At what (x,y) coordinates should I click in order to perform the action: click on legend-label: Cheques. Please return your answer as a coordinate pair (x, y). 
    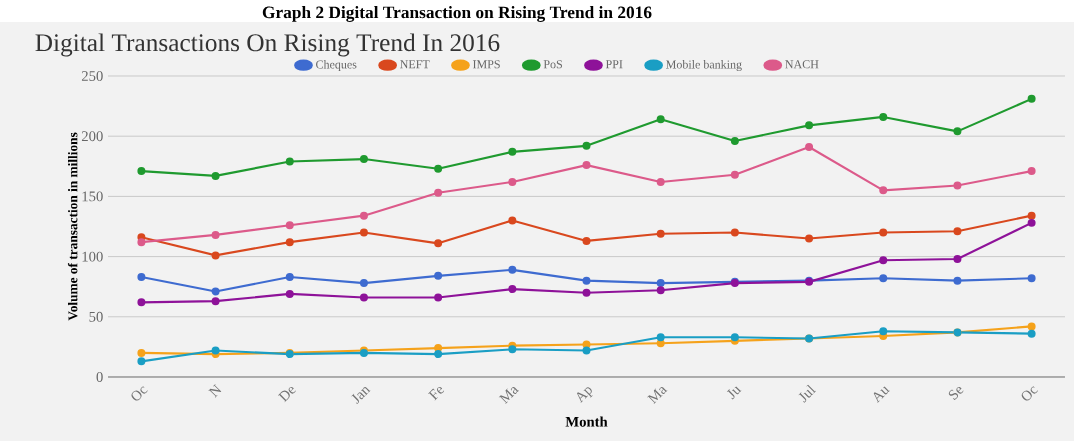
    Looking at the image, I should click on (336, 65).